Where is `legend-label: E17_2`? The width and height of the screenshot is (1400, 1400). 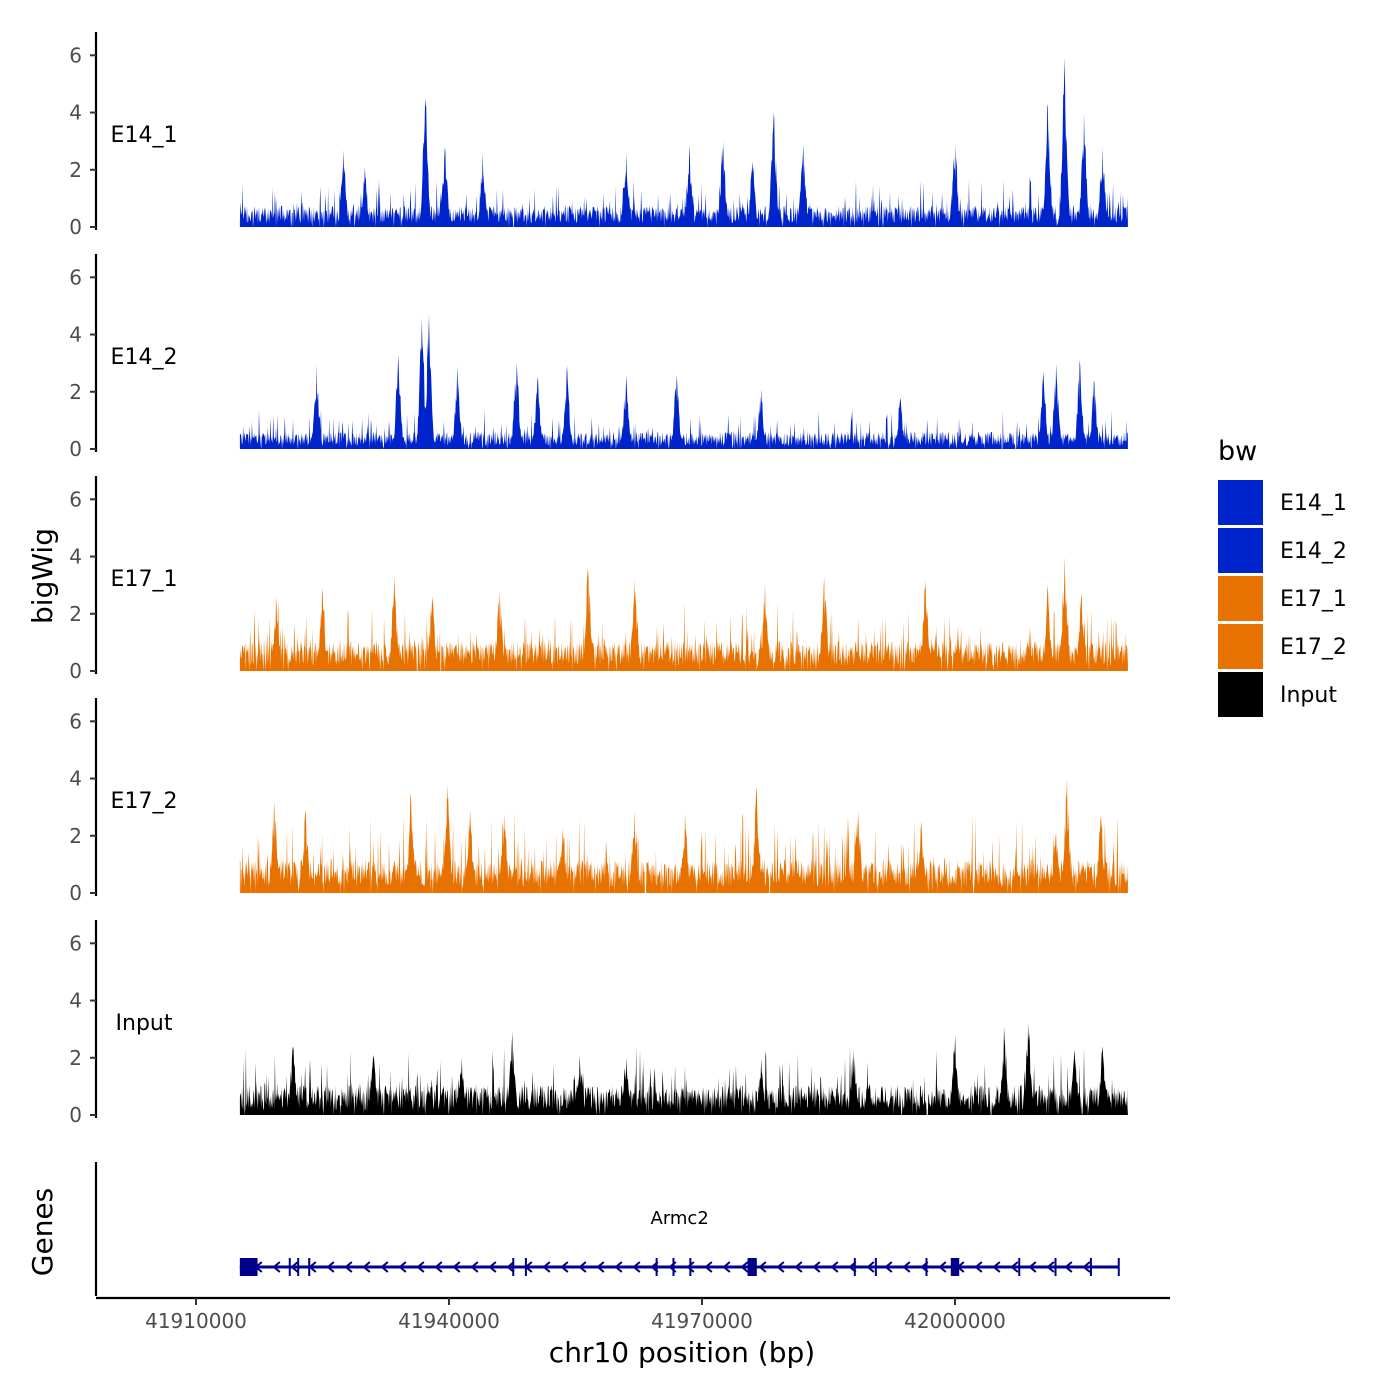
legend-label: E17_2 is located at coordinates (1313, 647).